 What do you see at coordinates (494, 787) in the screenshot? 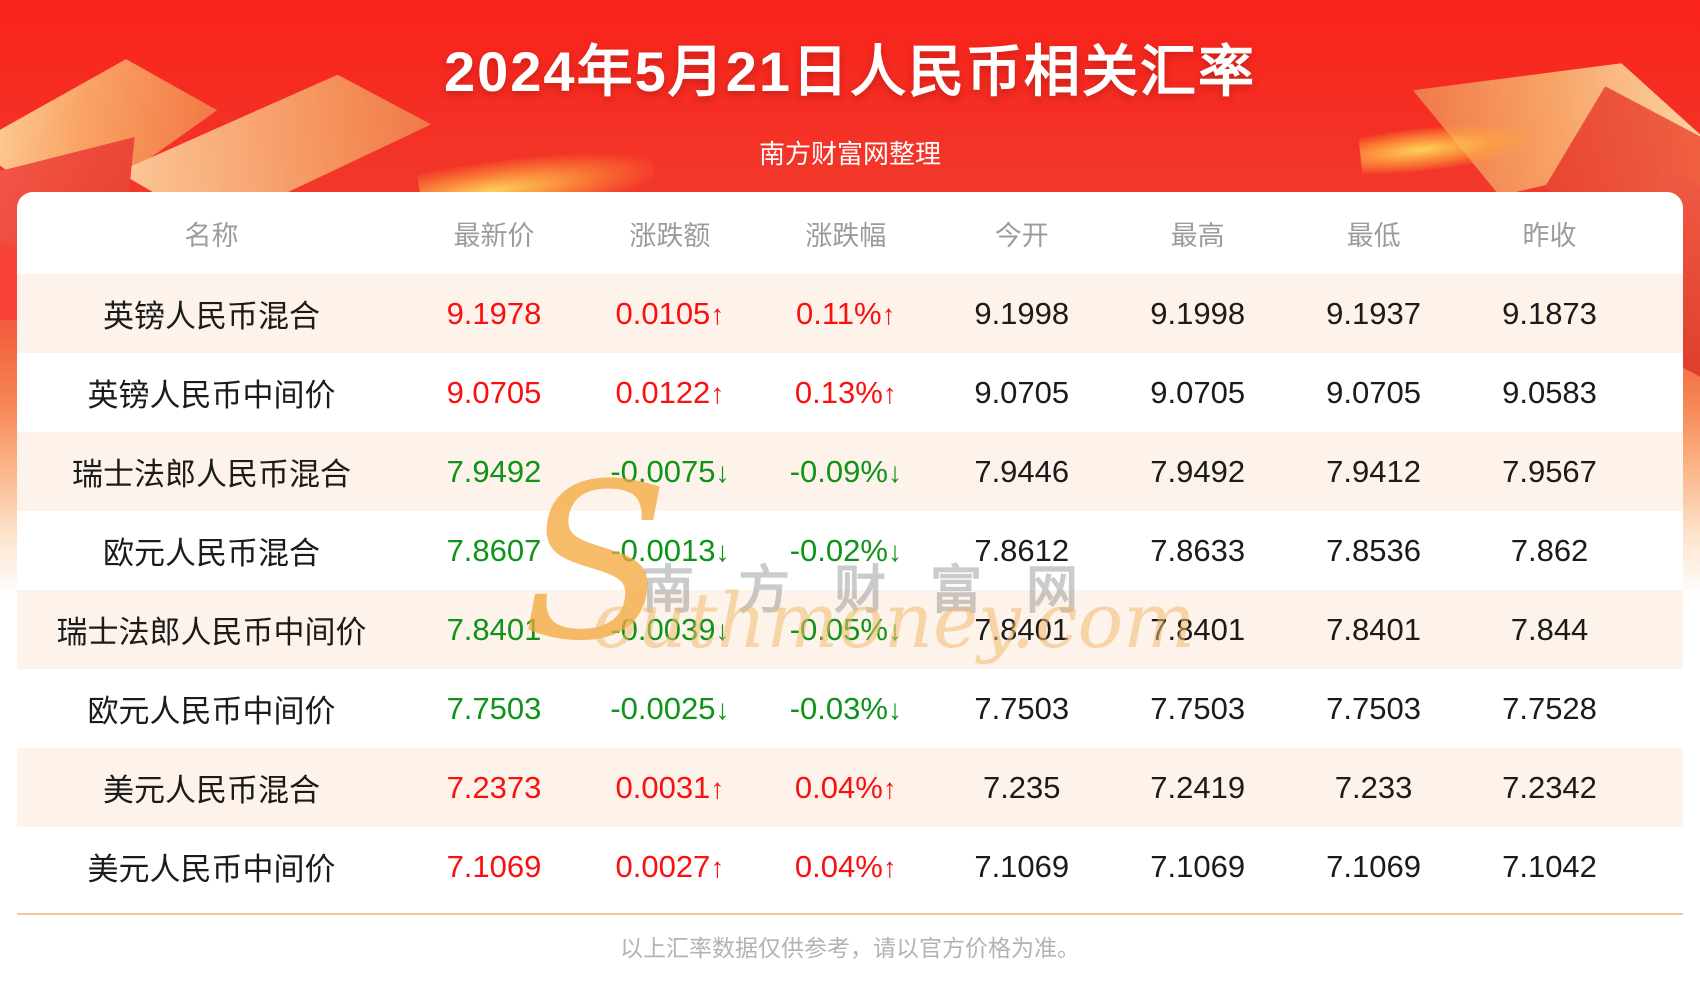
I see `cell-last-price: 7.2373` at bounding box center [494, 787].